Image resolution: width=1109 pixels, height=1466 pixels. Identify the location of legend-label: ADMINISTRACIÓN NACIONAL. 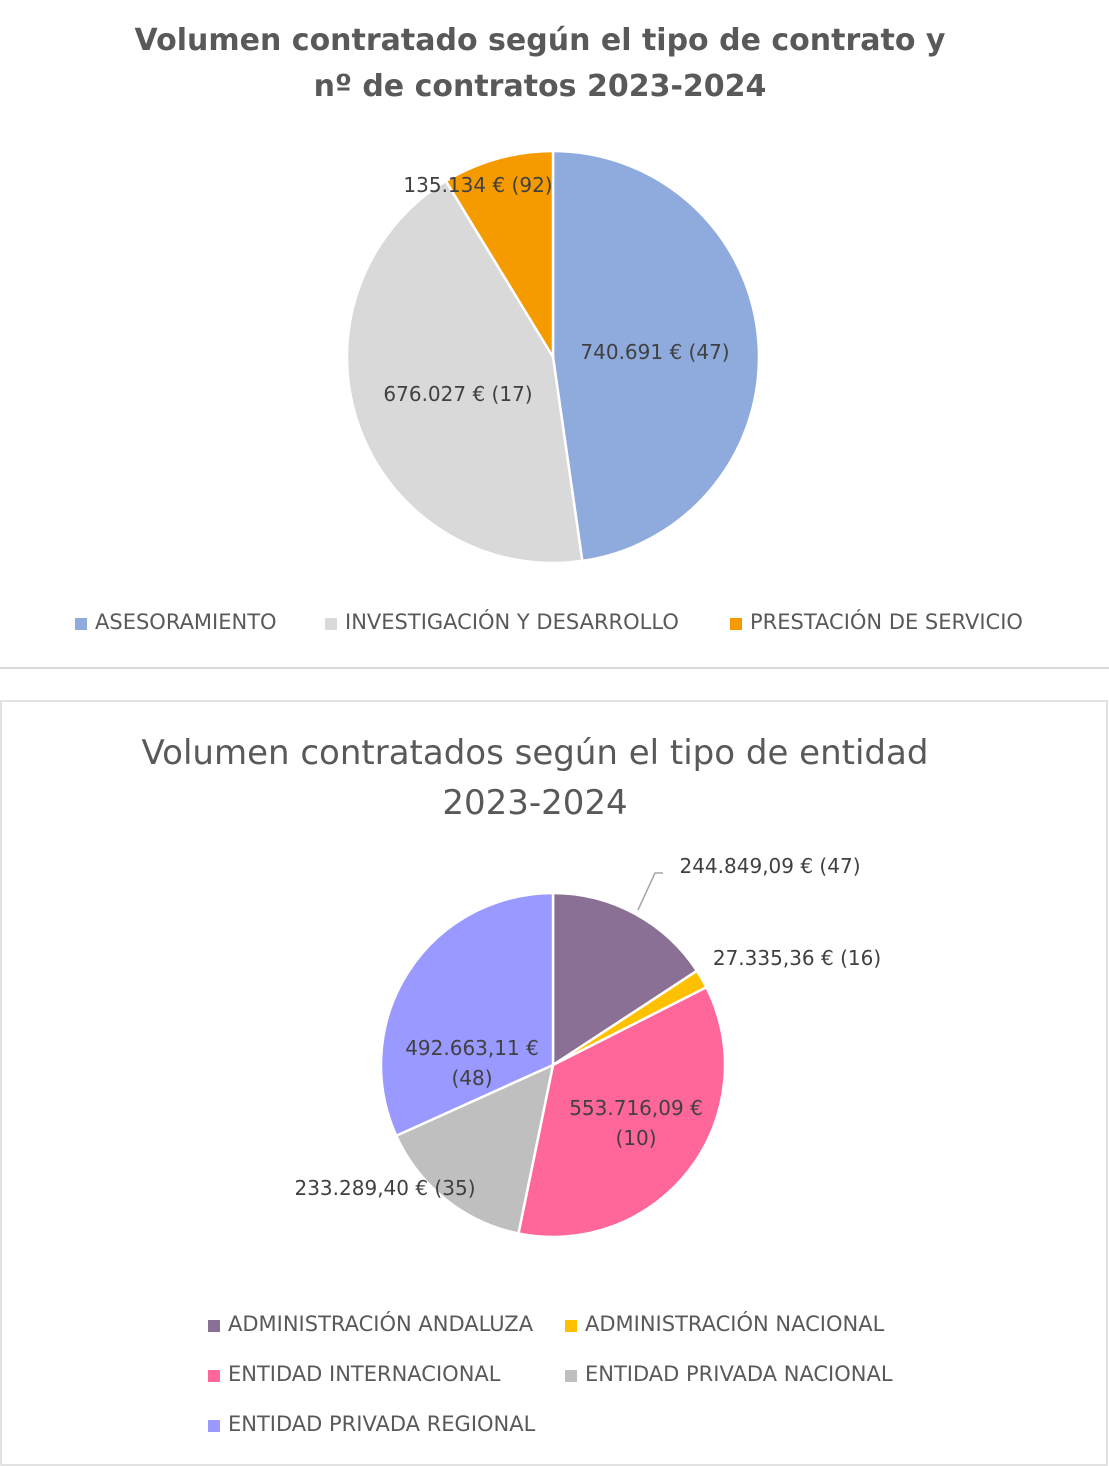
(735, 1324).